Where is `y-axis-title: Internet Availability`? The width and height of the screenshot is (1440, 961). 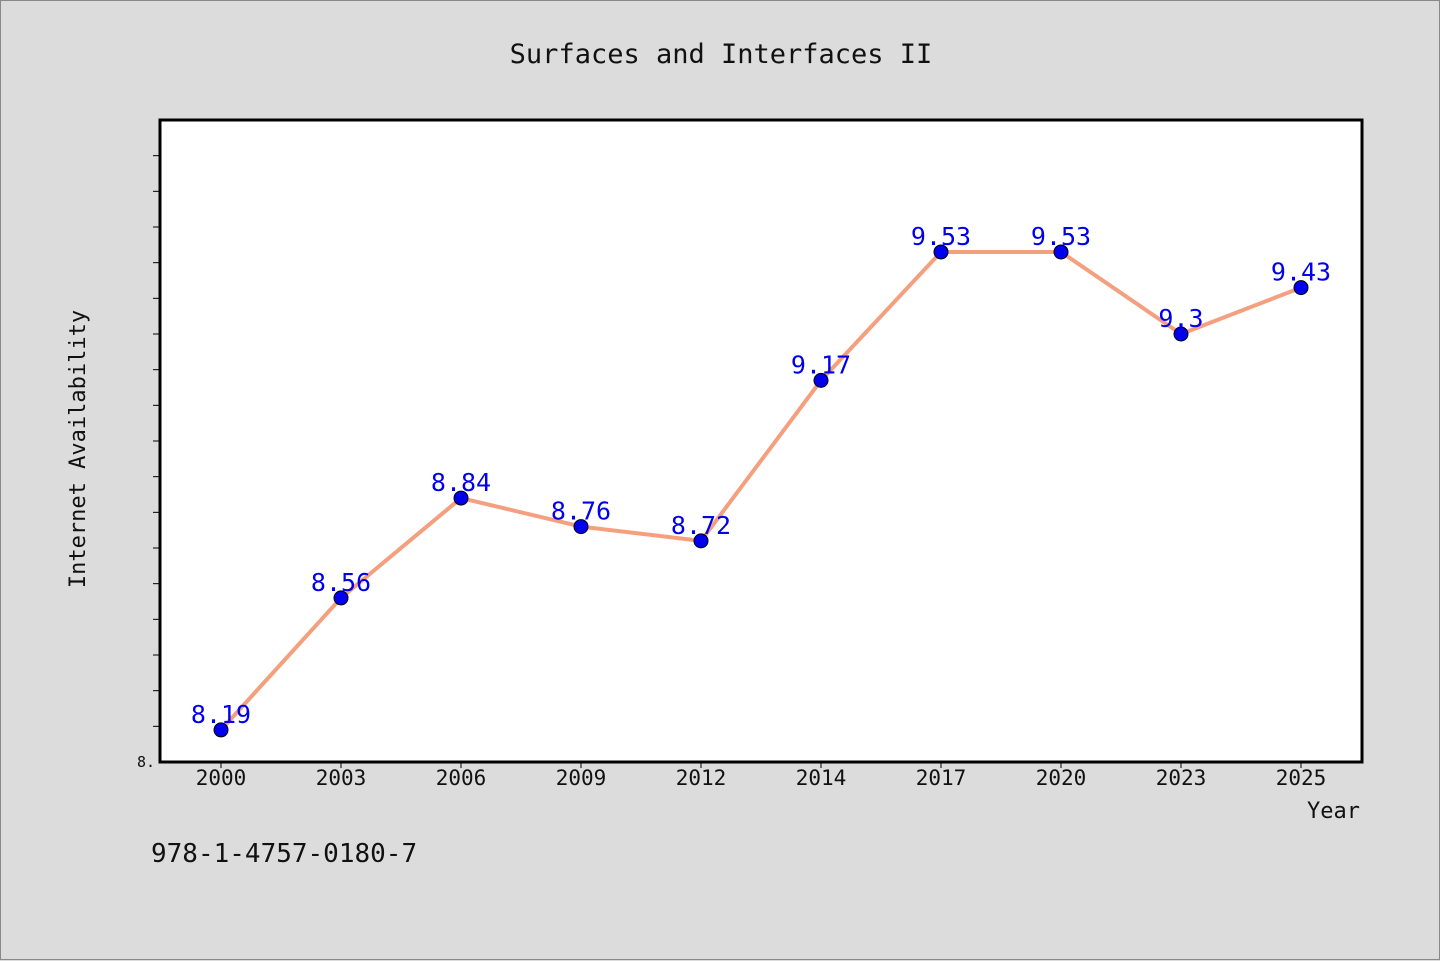
y-axis-title: Internet Availability is located at coordinates (78, 449).